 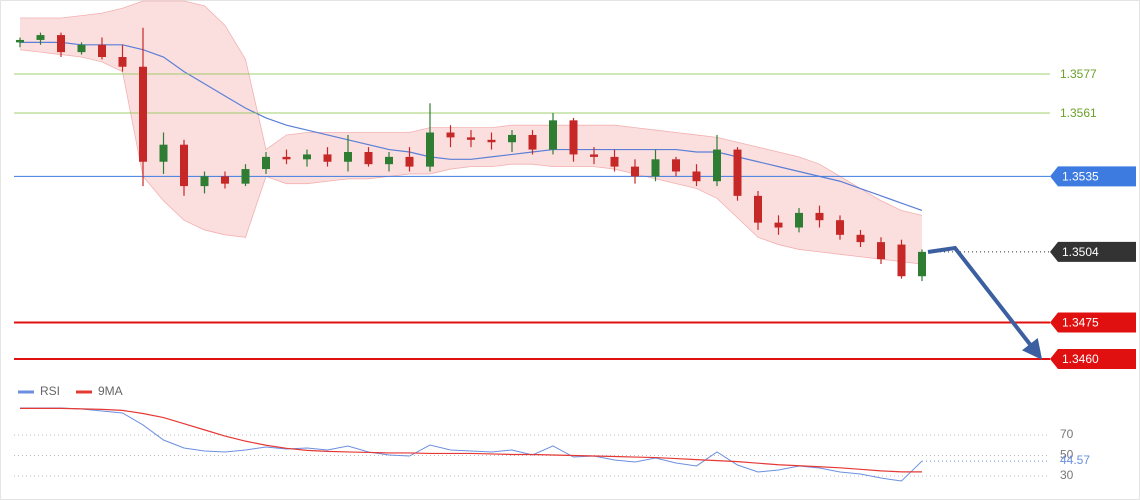 What do you see at coordinates (1067, 475) in the screenshot?
I see `y-tick-label: 30` at bounding box center [1067, 475].